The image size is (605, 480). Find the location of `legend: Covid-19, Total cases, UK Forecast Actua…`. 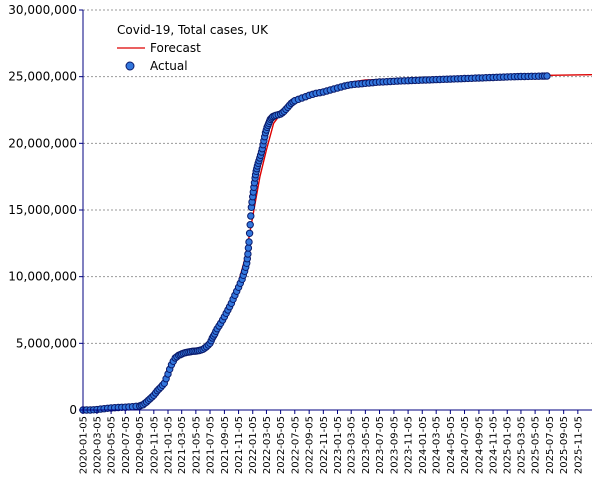

legend: Covid-19, Total cases, UK Forecast Actua… is located at coordinates (193, 48).